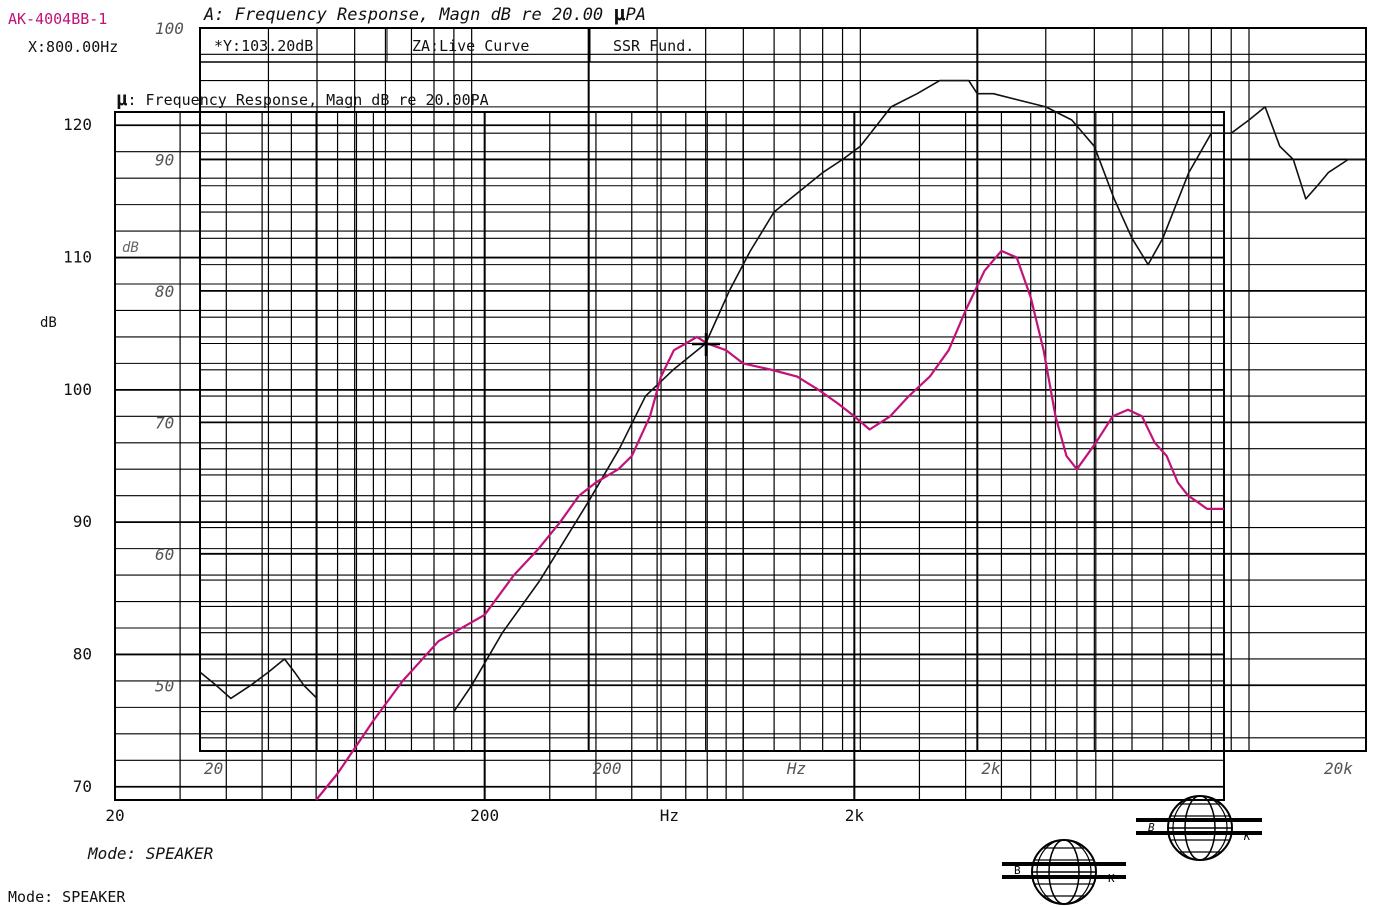 The height and width of the screenshot is (907, 1376). I want to click on za-live-curve-label: ZA:Live Curve, so click(470, 46).